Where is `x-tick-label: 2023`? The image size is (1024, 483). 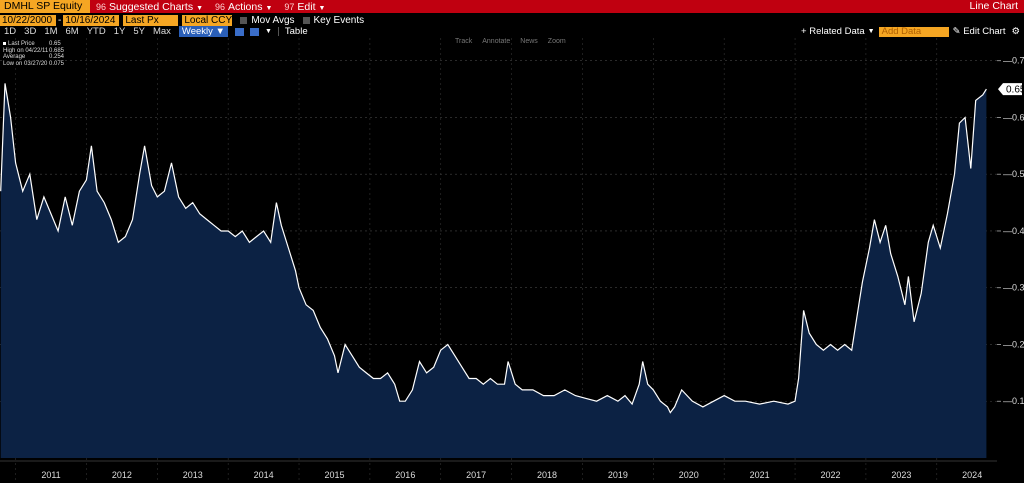 x-tick-label: 2023 is located at coordinates (901, 475).